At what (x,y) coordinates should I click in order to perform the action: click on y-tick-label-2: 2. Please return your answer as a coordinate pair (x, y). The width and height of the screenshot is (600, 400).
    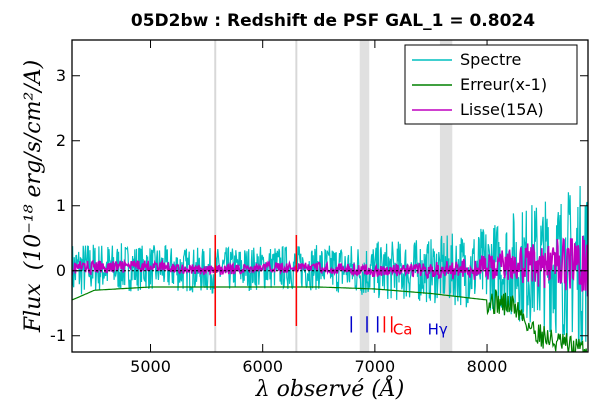
    Looking at the image, I should click on (61, 140).